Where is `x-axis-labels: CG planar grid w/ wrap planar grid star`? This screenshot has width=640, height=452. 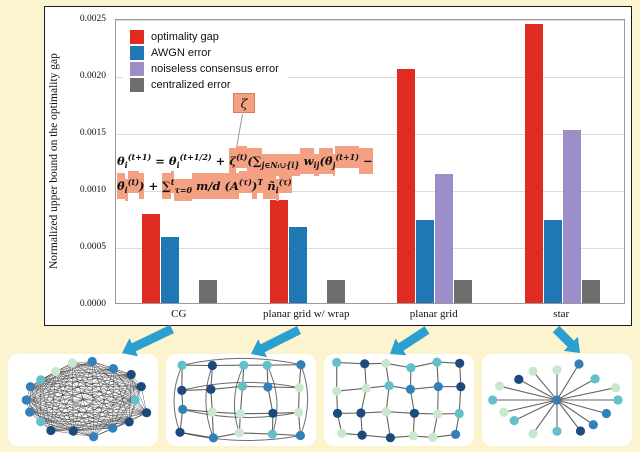 x-axis-labels: CG planar grid w/ wrap planar grid star is located at coordinates (370, 317).